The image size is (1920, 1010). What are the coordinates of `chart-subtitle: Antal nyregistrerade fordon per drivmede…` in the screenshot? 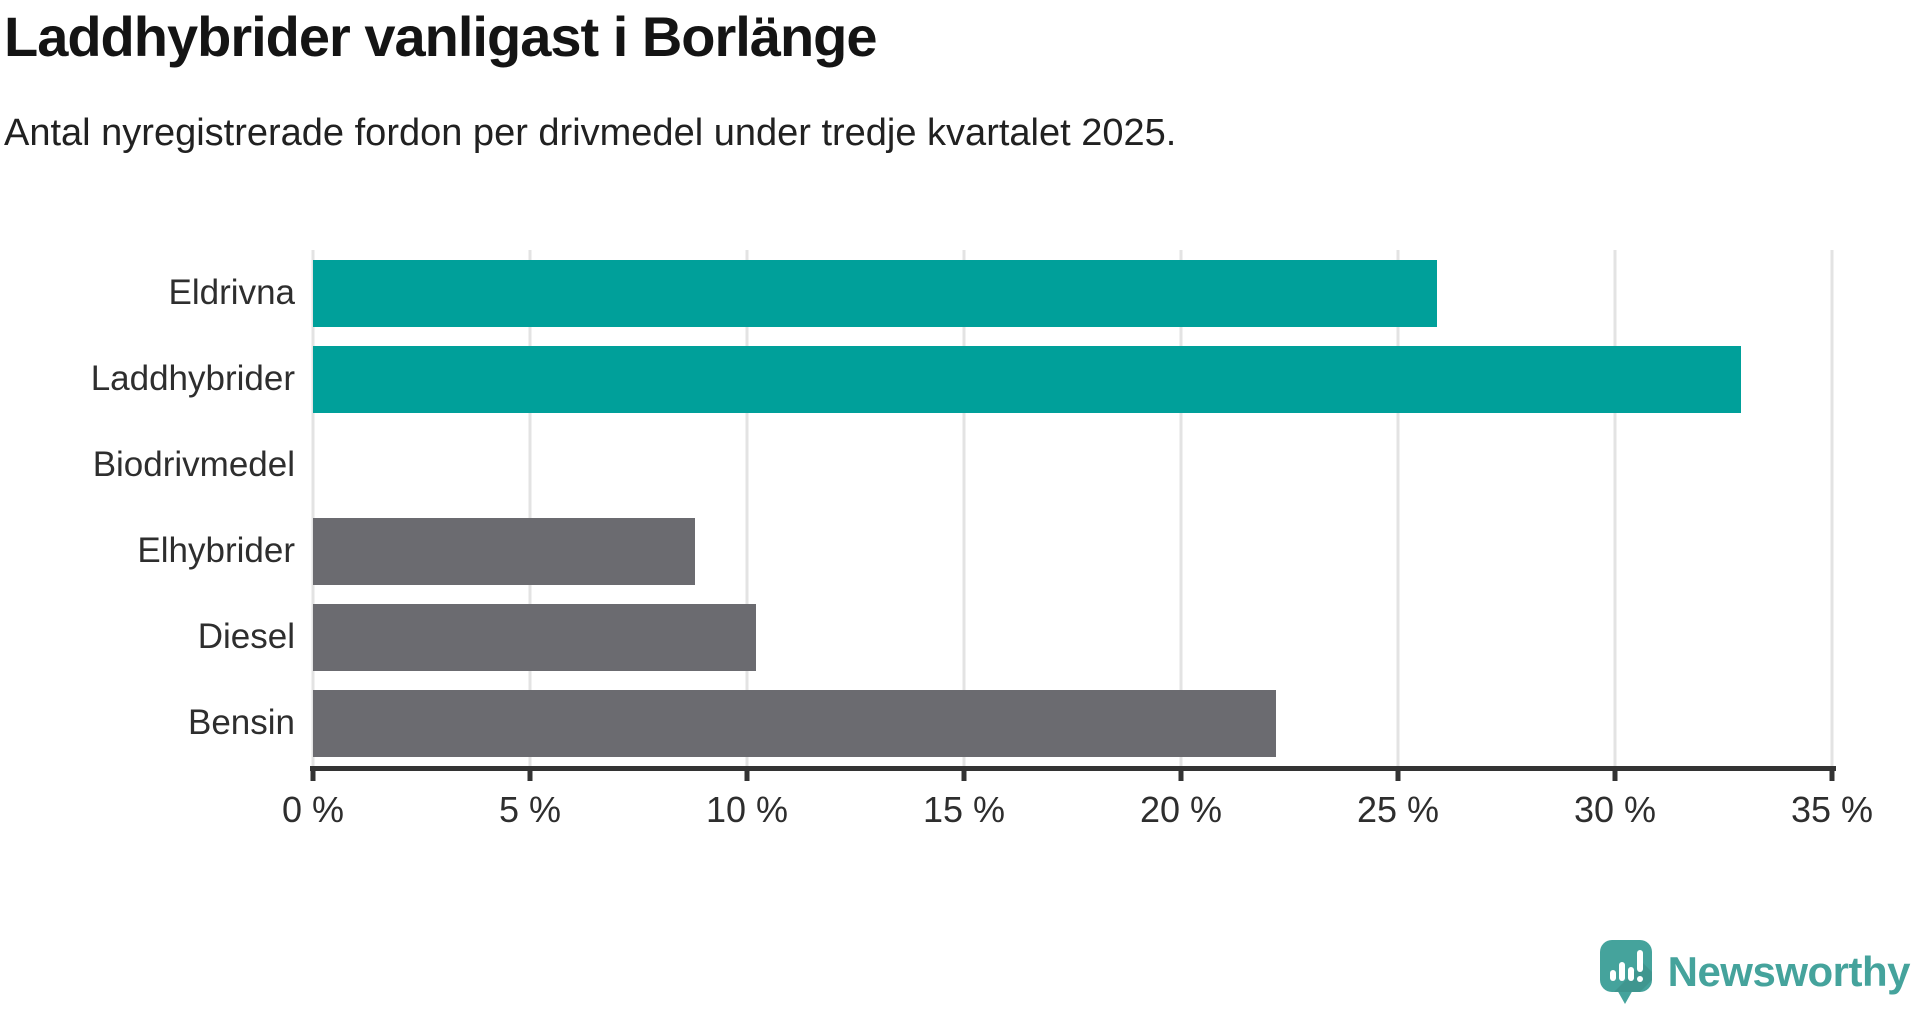 It's located at (590, 133).